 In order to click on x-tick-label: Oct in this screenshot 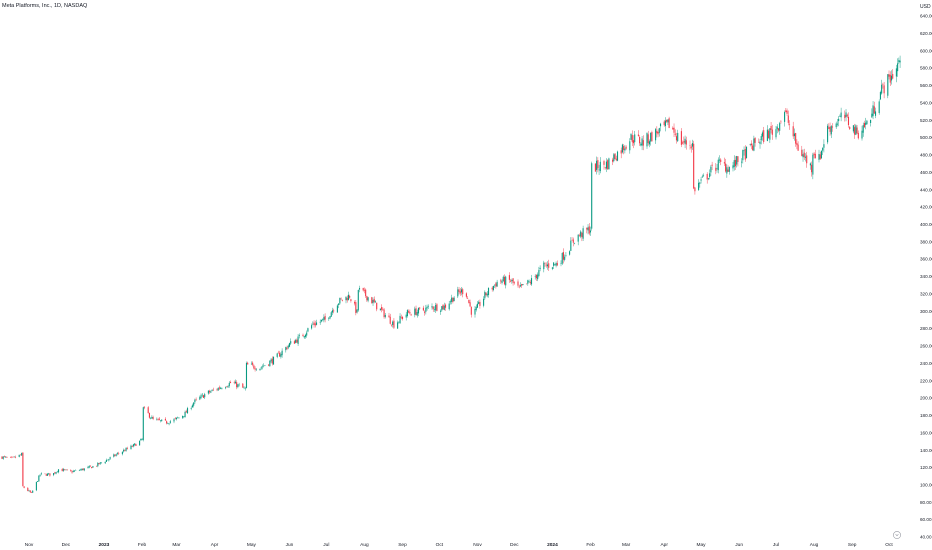, I will do `click(440, 545)`.